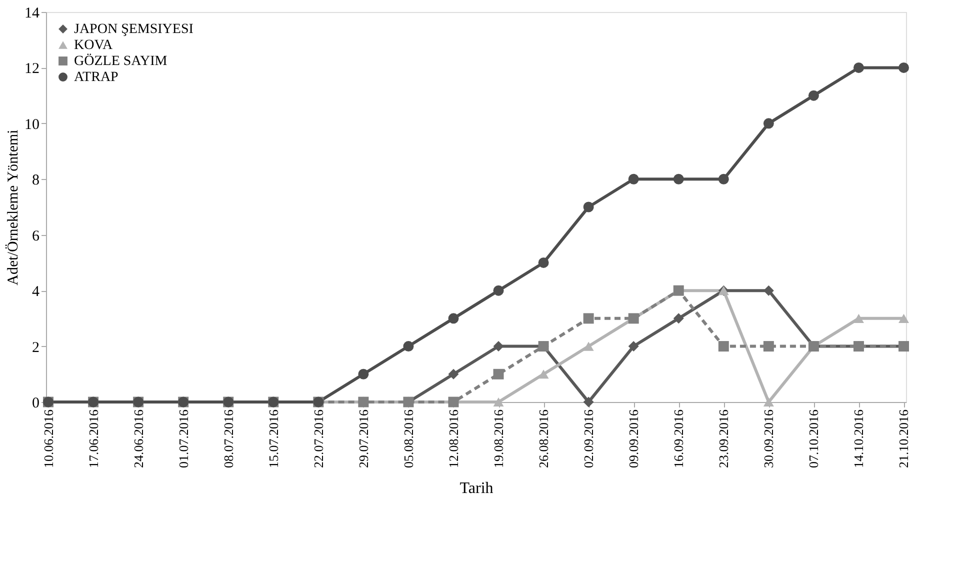  What do you see at coordinates (678, 438) in the screenshot?
I see `x-tick-label: 16.09.2016` at bounding box center [678, 438].